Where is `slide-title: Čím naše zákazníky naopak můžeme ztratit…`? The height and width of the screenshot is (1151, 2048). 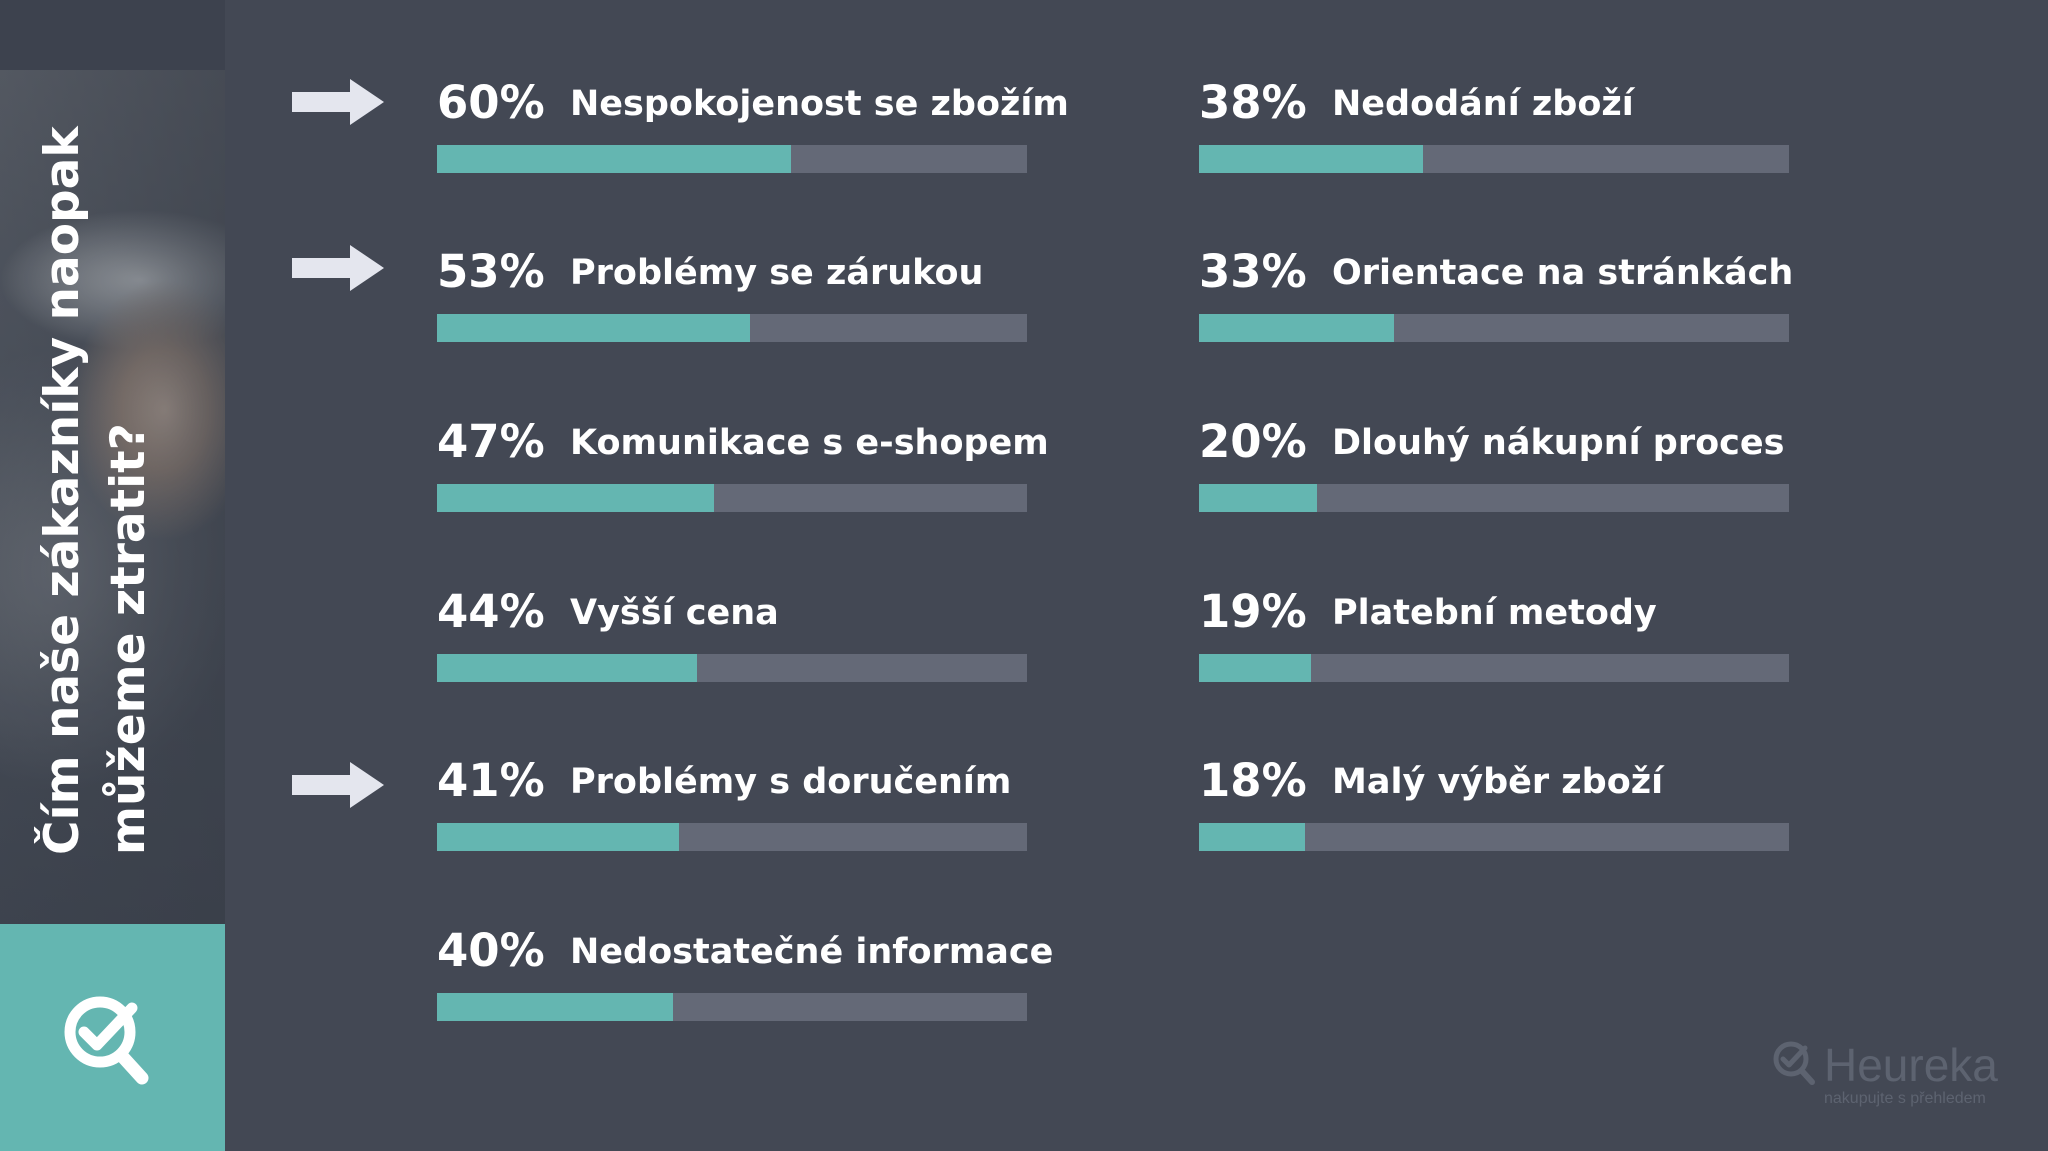
slide-title: Čím naše zákazníky naopak můžeme ztratit… is located at coordinates (96, 455).